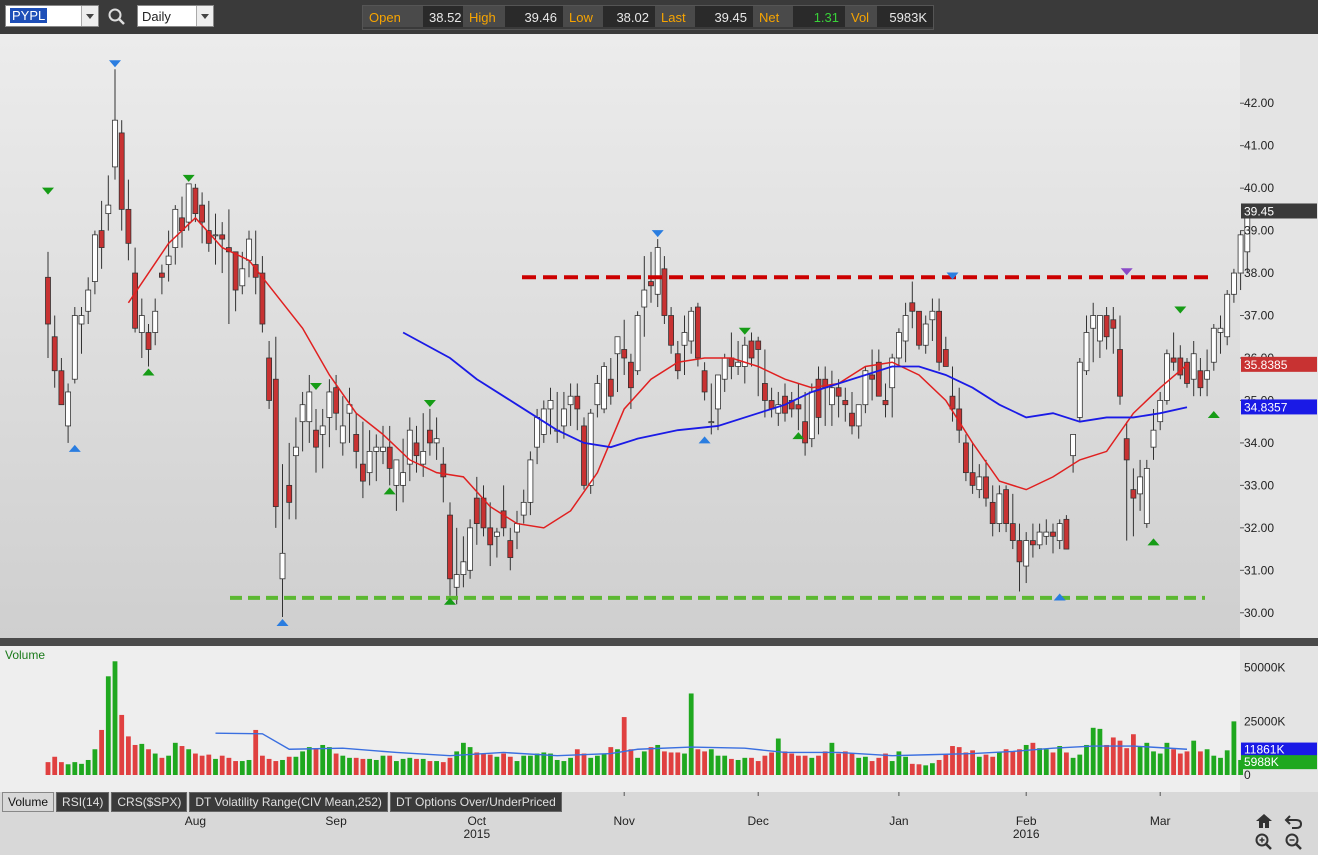 This screenshot has height=855, width=1318. Describe the element at coordinates (288, 802) in the screenshot. I see `tab-dt-volatility-range-civ-mean-252: DT Volatility Range(CIV Mean,252)` at that location.